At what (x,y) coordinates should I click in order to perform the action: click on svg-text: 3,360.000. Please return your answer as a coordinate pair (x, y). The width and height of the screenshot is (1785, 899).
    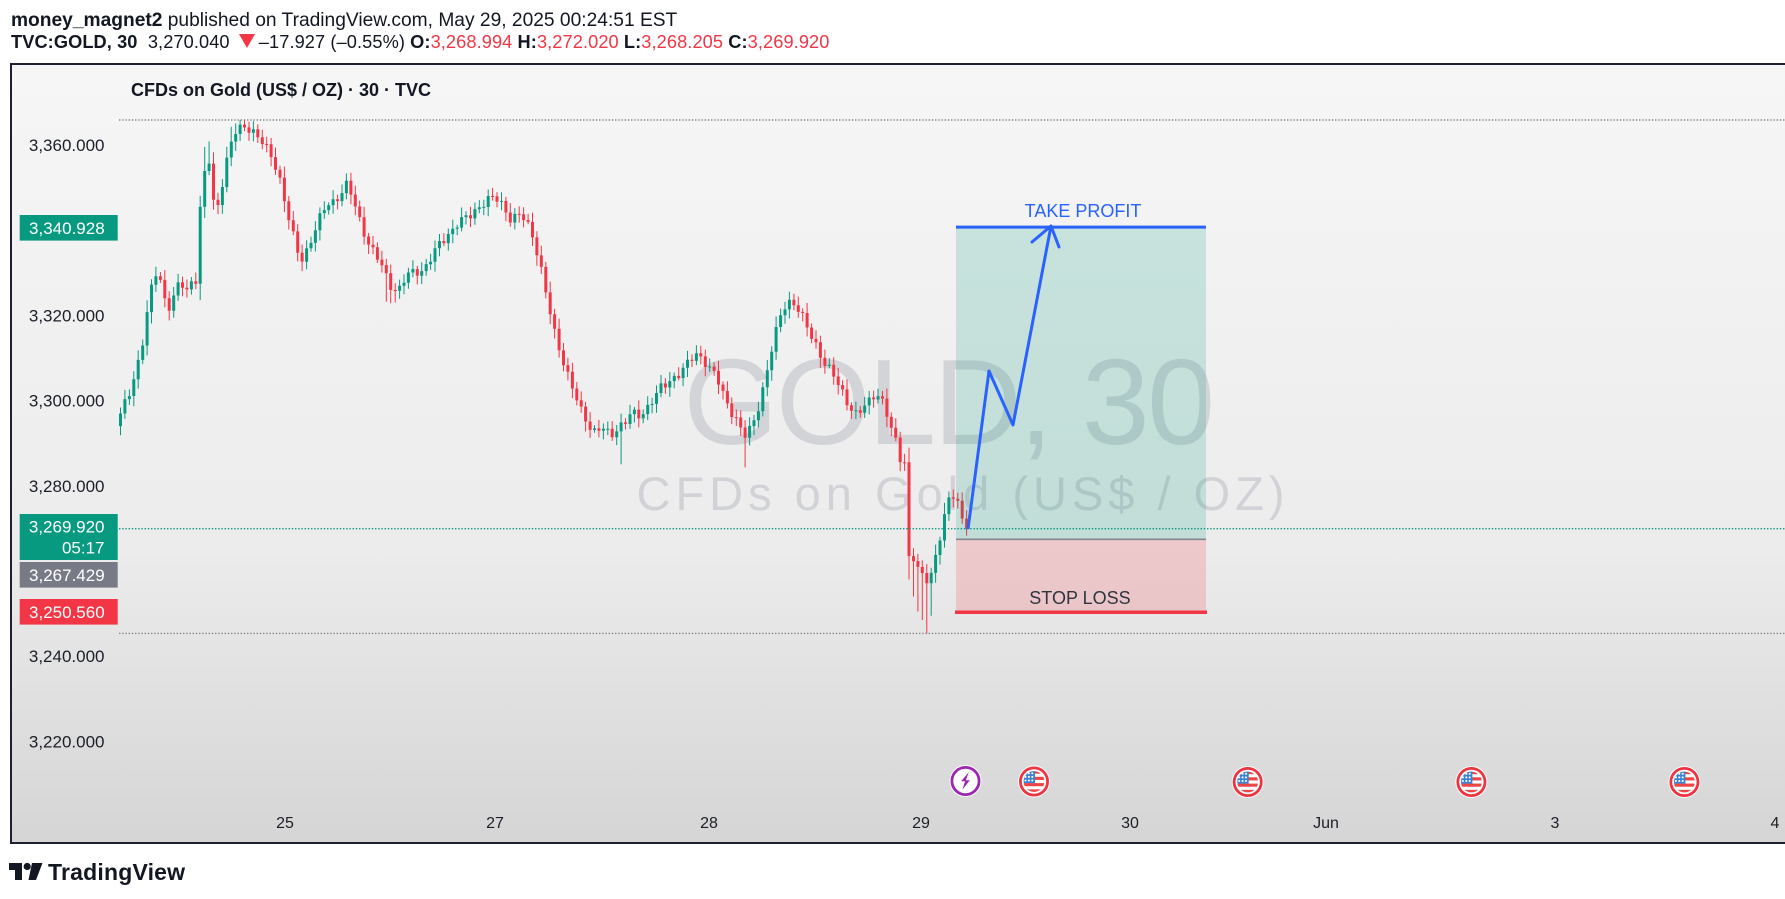
    Looking at the image, I should click on (67, 145).